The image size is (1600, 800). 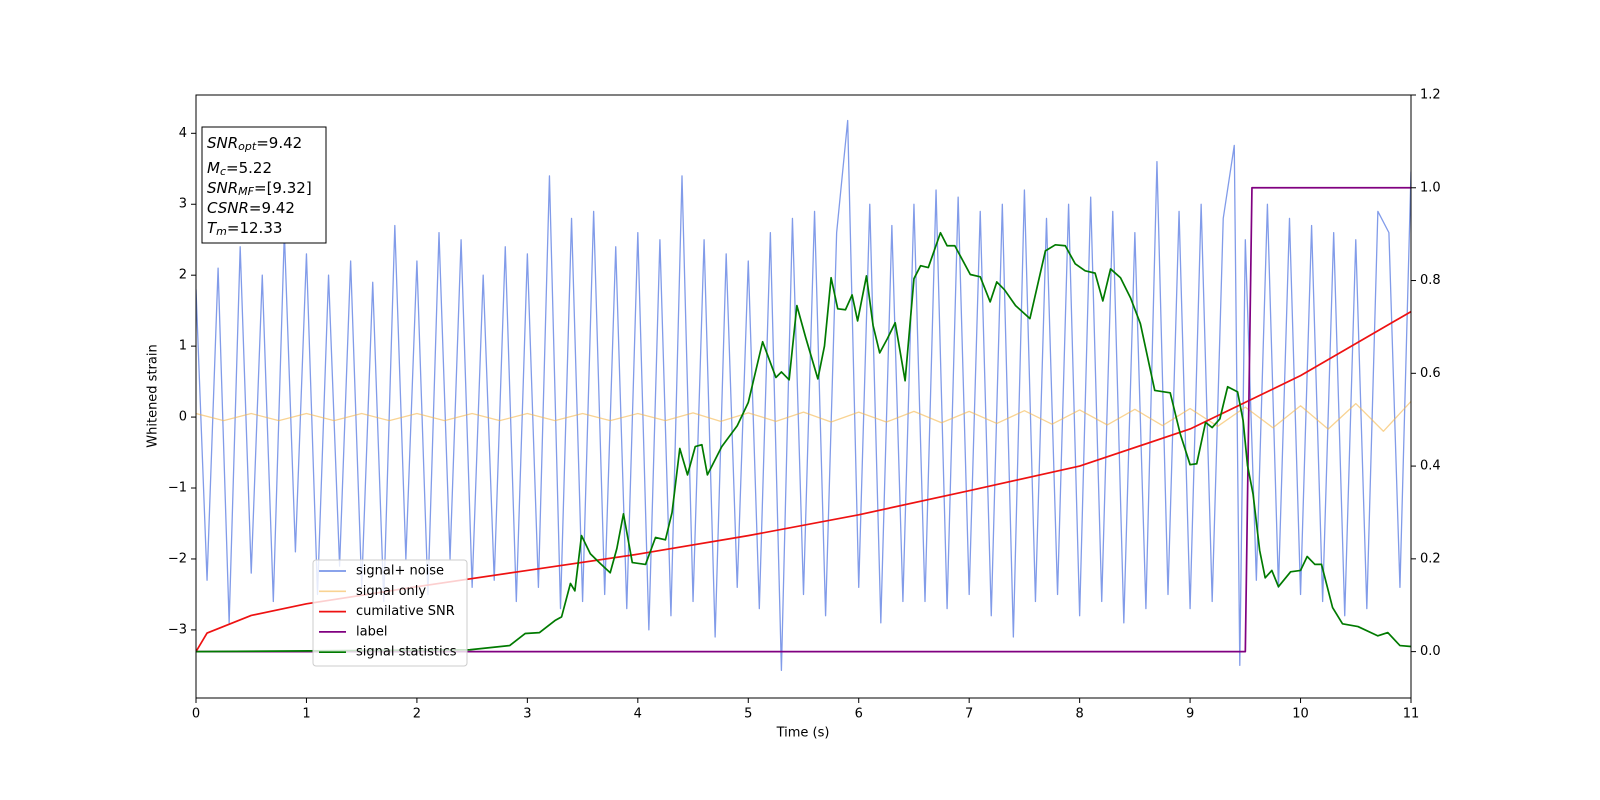 I want to click on x-tick-label: 7, so click(x=969, y=714).